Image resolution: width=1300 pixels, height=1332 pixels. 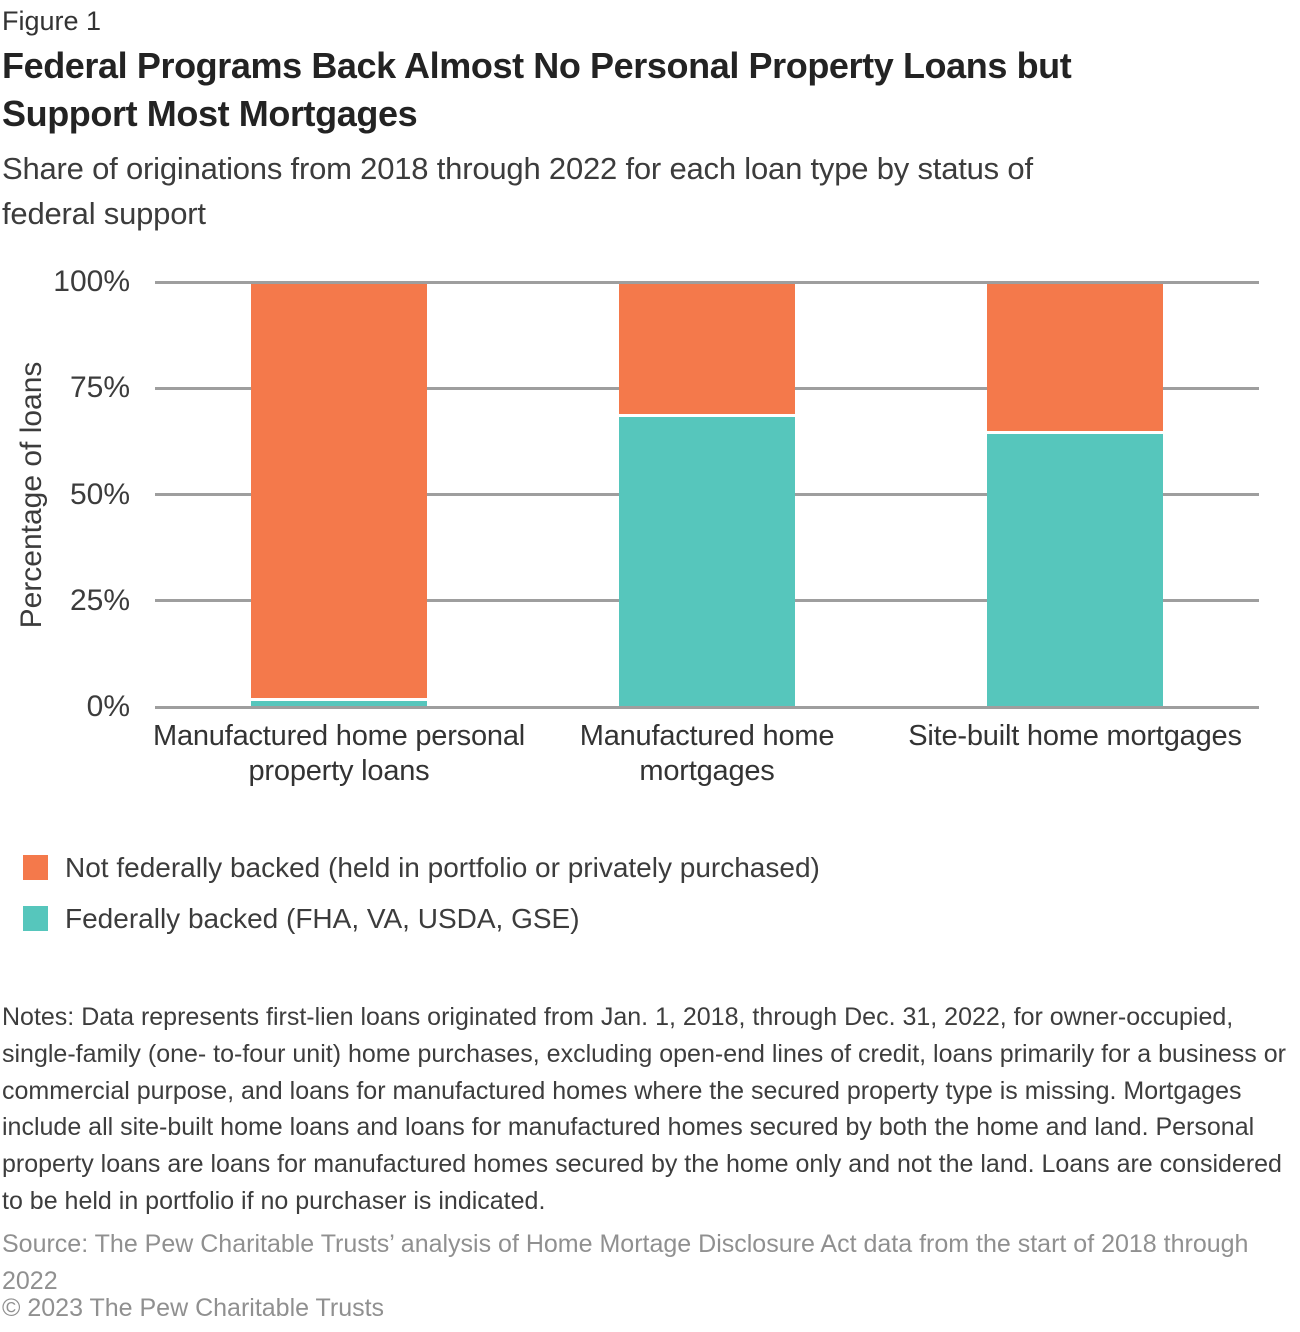 What do you see at coordinates (91, 281) in the screenshot?
I see `y-tick-label-100: 100%` at bounding box center [91, 281].